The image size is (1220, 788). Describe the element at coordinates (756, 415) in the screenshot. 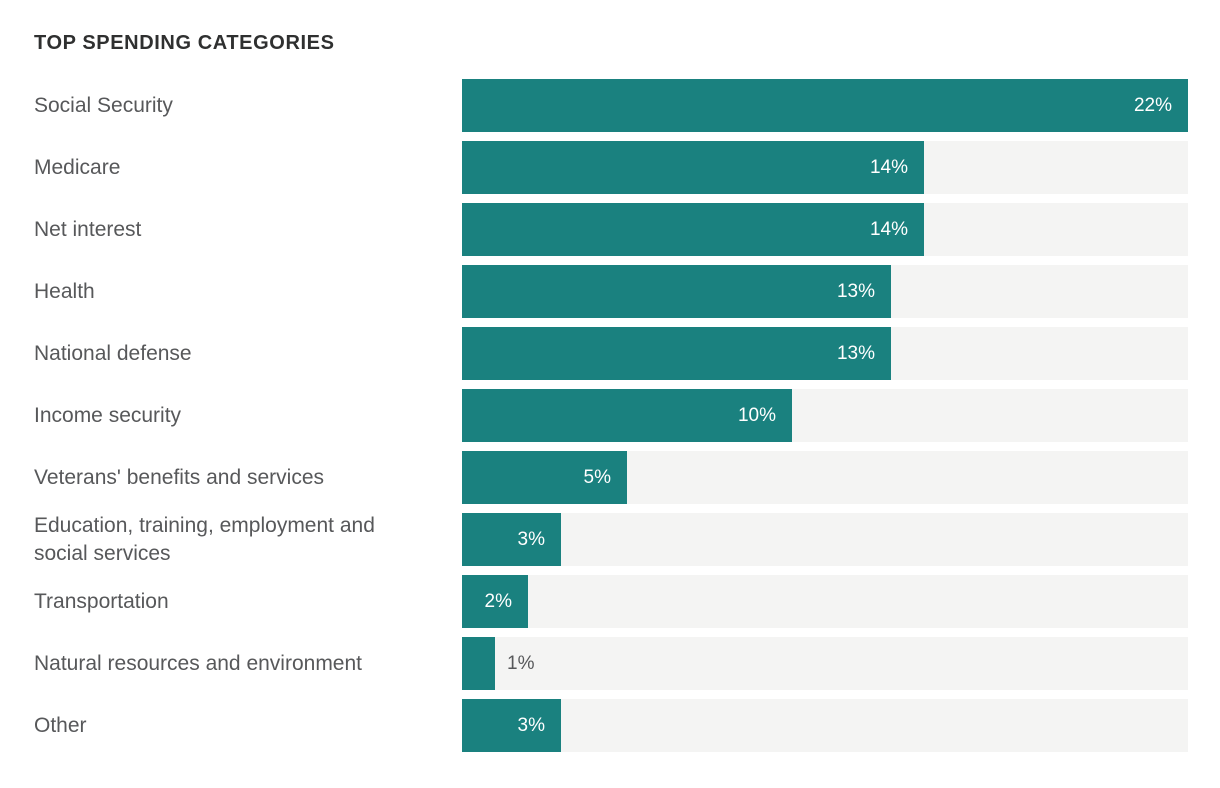

I see `value-label: 10%` at that location.